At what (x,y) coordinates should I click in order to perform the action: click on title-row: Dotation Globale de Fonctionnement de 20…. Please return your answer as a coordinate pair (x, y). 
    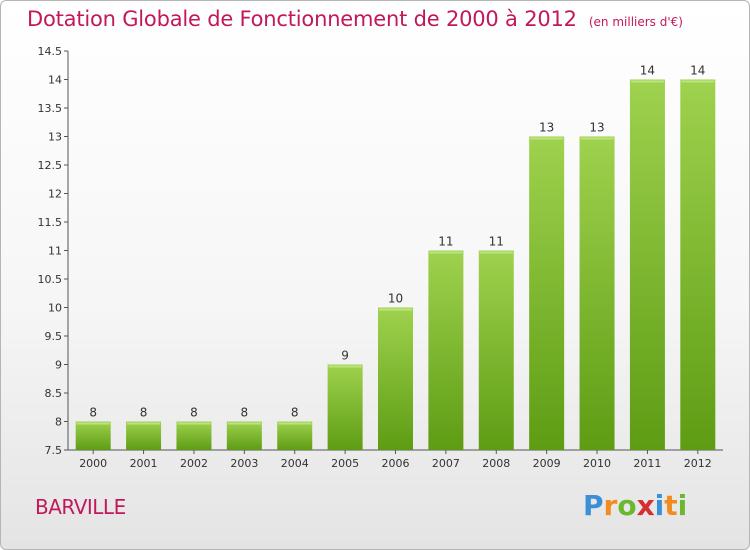
    Looking at the image, I should click on (355, 19).